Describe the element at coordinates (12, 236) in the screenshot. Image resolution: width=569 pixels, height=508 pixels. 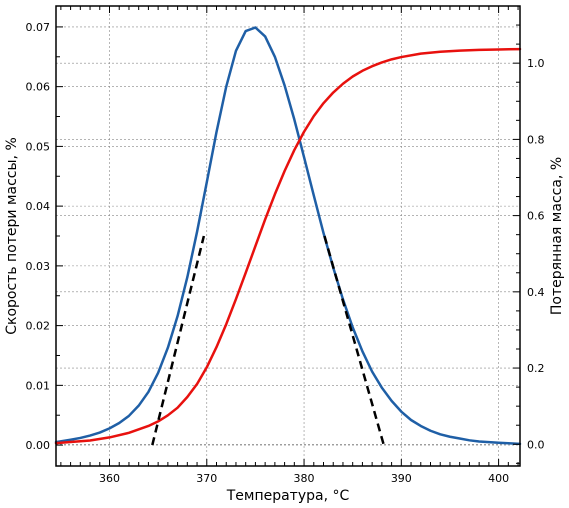
I see `y-left-axis-label: Скорость потери массы, %` at that location.